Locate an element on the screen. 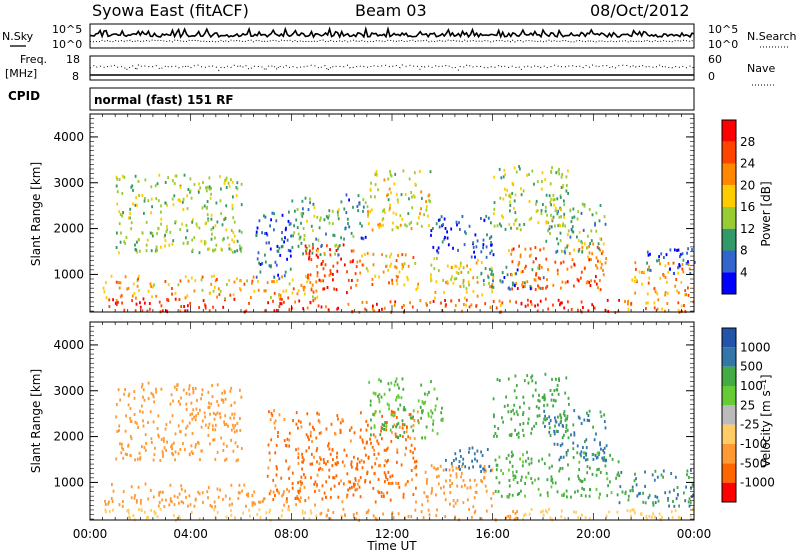  colorbar-swatch is located at coordinates (729, 239).